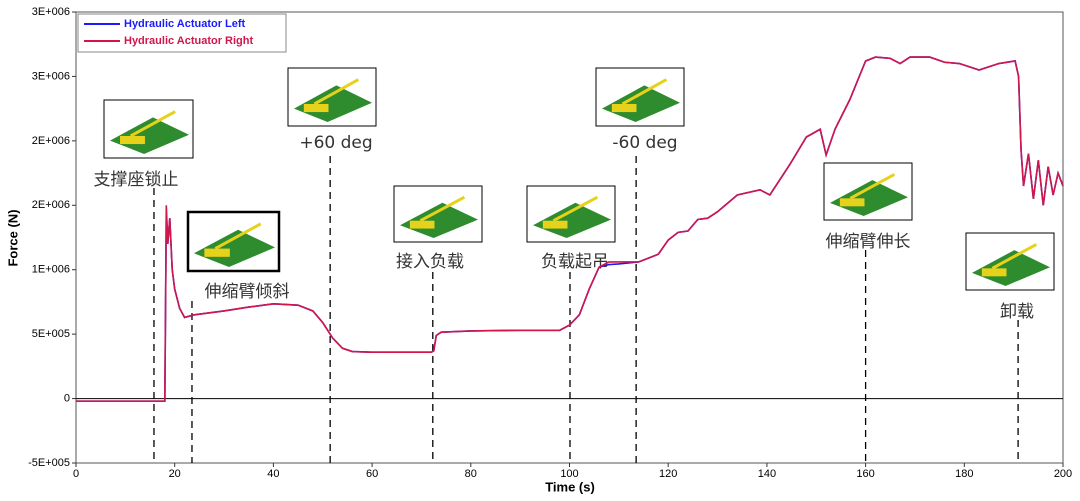 This screenshot has width=1080, height=501. I want to click on legend-box, so click(182, 33).